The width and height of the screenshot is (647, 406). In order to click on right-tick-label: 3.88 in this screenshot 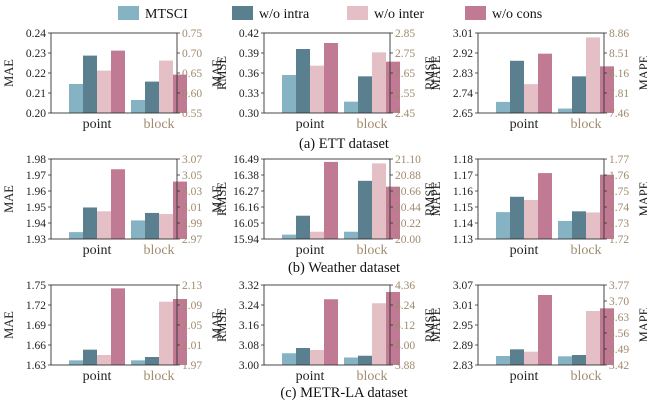, I will do `click(405, 366)`.